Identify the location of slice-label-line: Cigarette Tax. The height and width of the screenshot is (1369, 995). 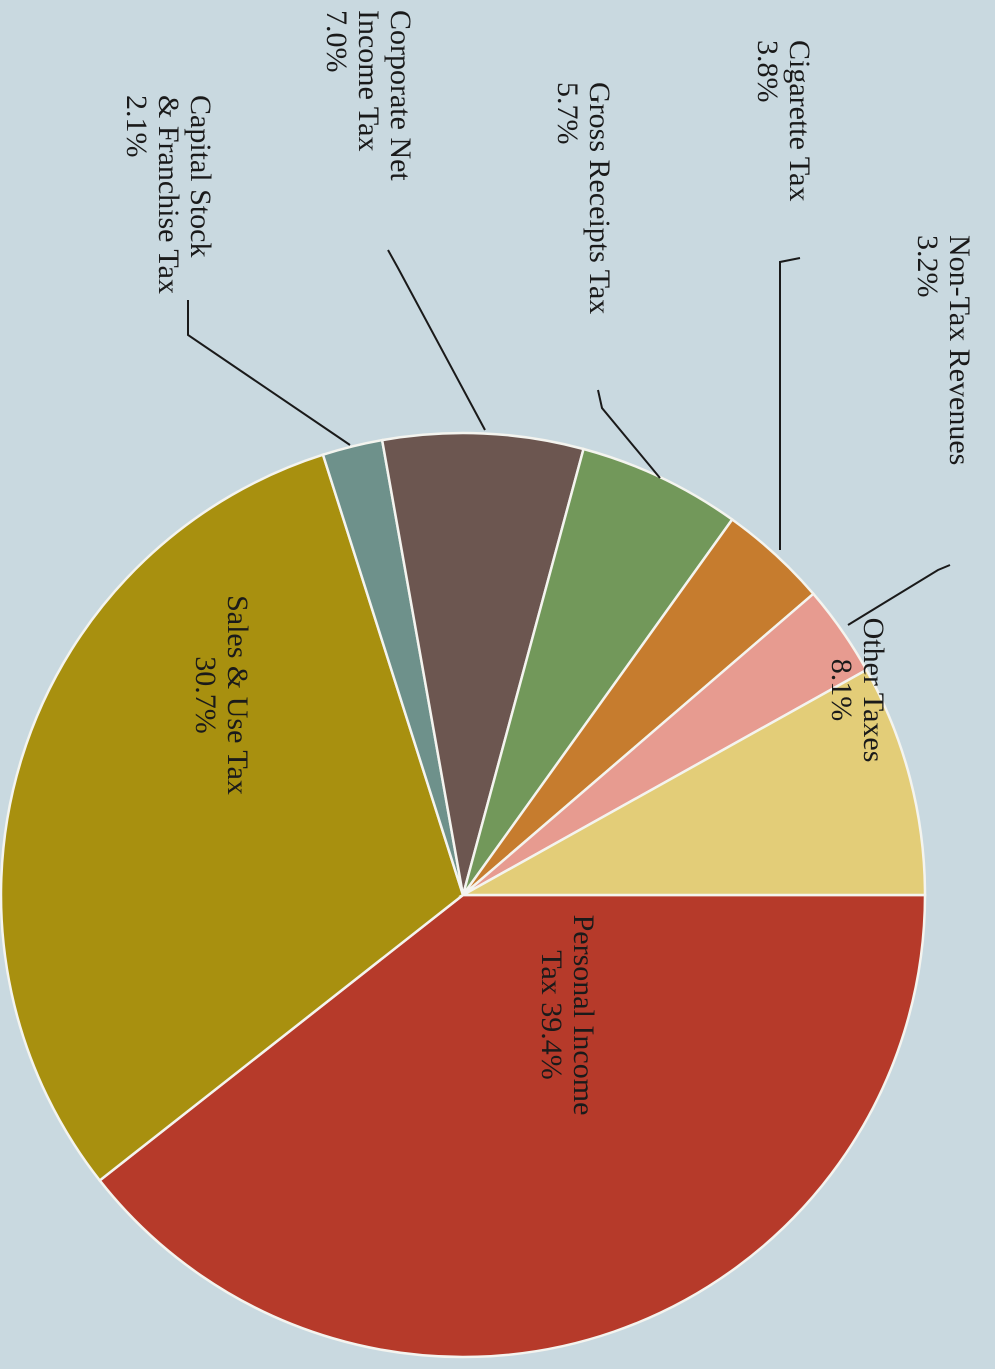
(799, 120).